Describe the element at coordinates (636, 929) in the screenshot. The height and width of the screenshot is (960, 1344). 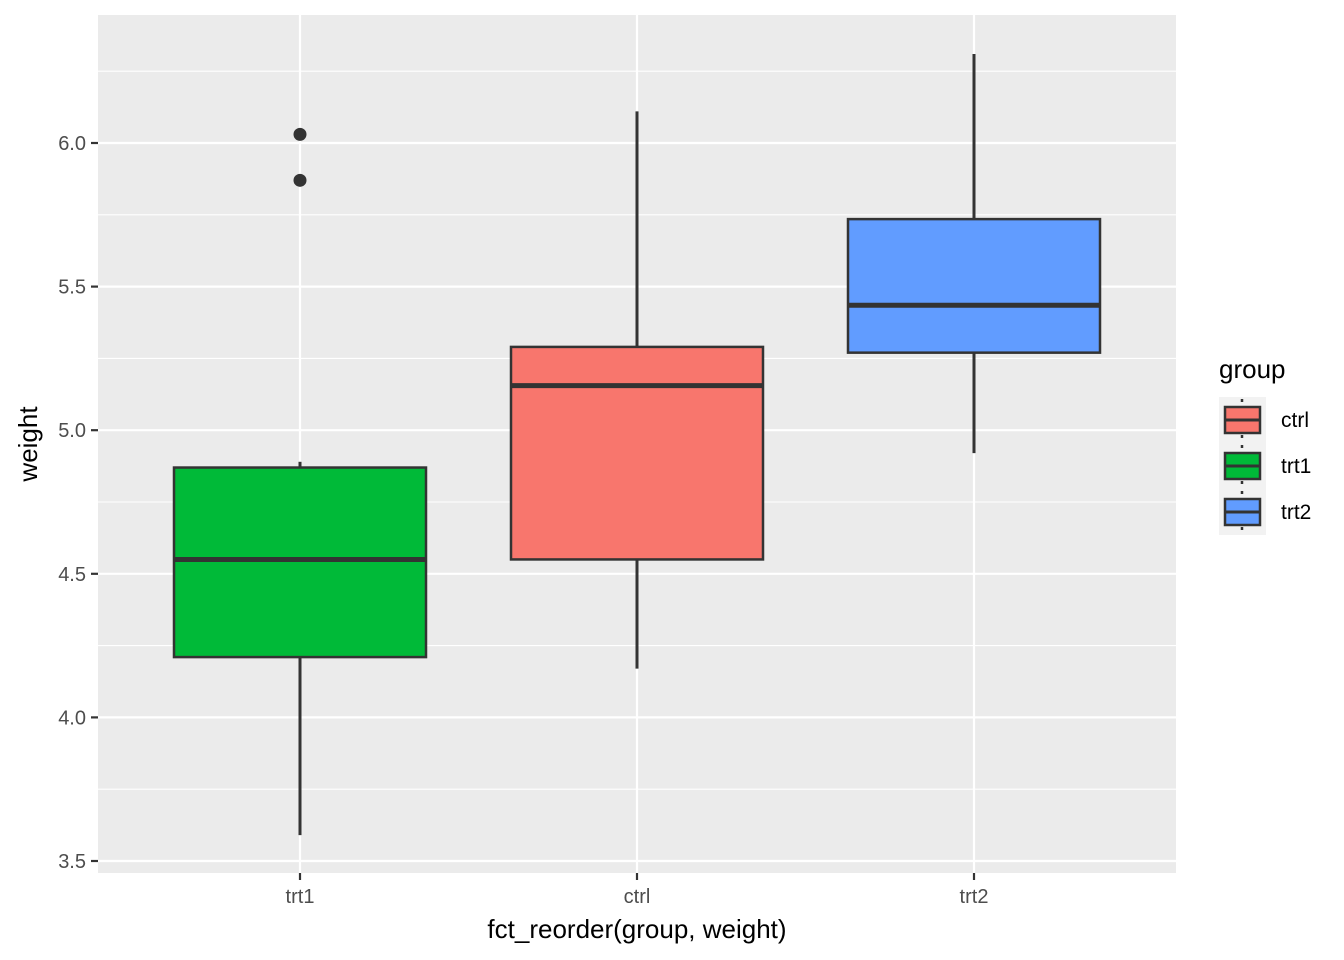
I see `x-axis-title: fct_reorder(group, weight)` at that location.